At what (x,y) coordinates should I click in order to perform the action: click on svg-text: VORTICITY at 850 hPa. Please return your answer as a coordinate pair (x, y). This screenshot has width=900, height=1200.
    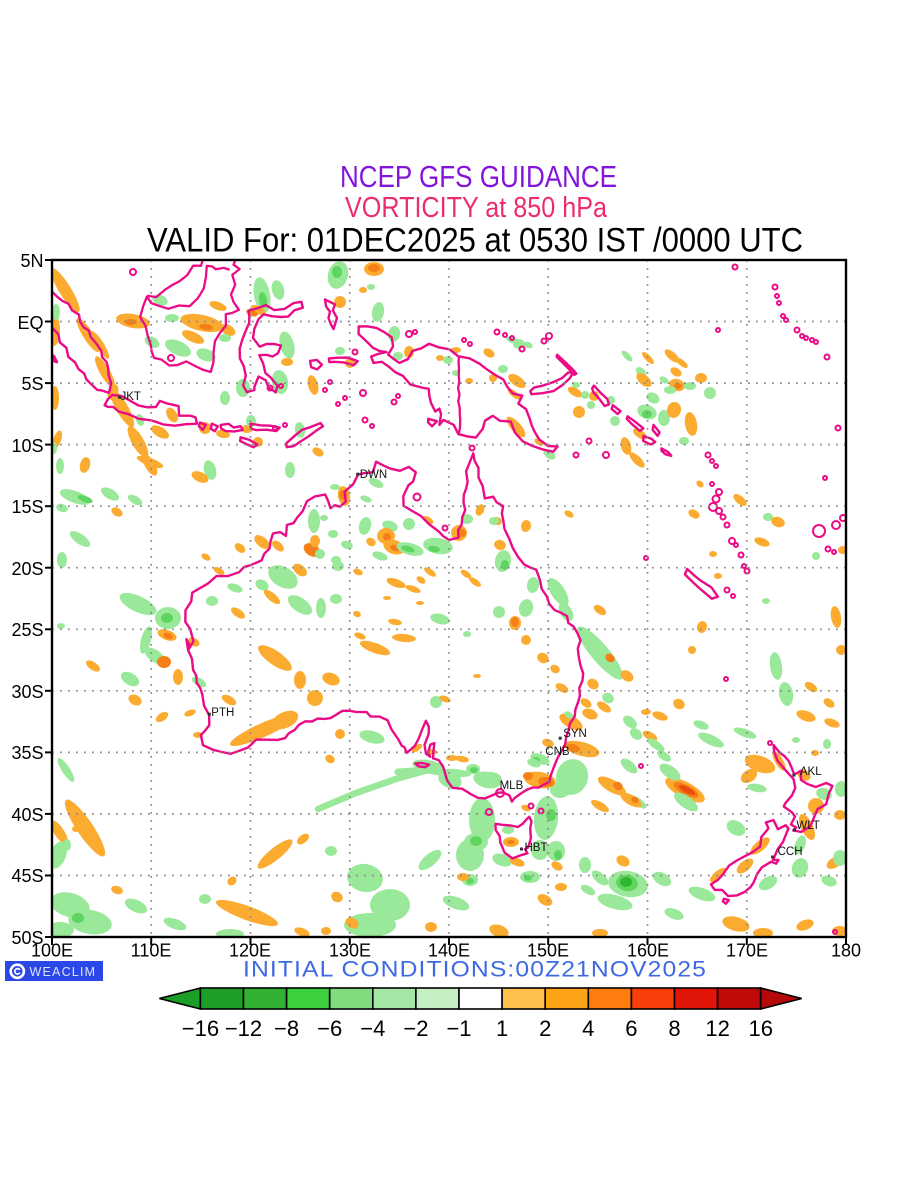
    Looking at the image, I should click on (476, 208).